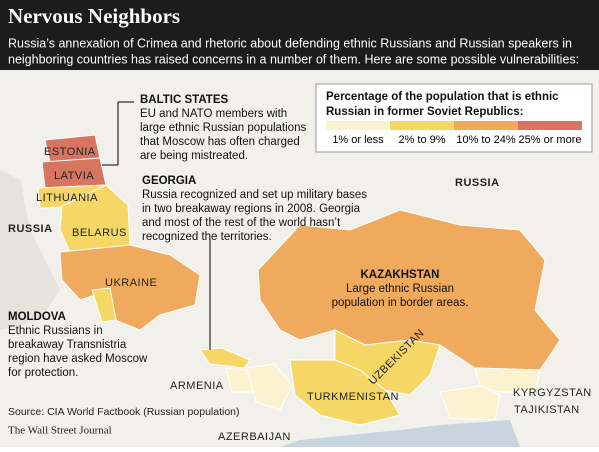 Image resolution: width=599 pixels, height=452 pixels. Describe the element at coordinates (400, 303) in the screenshot. I see `annotation-text: population in border areas.` at that location.